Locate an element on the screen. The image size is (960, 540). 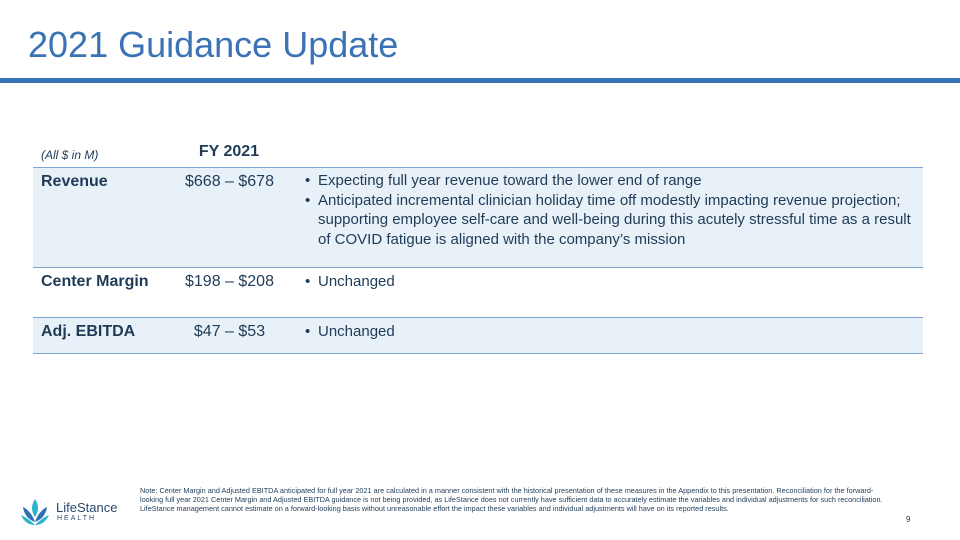
logo-wordmark: LifeStance is located at coordinates (87, 507).